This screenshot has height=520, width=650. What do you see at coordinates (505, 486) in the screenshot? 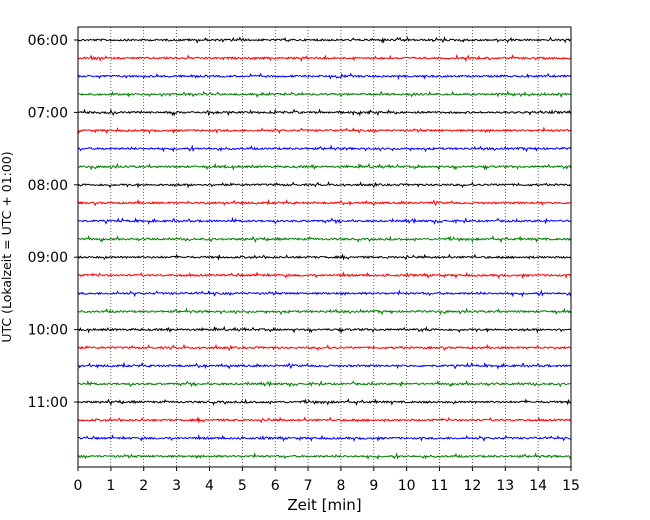
I see `x-tick-label: 13` at bounding box center [505, 486].